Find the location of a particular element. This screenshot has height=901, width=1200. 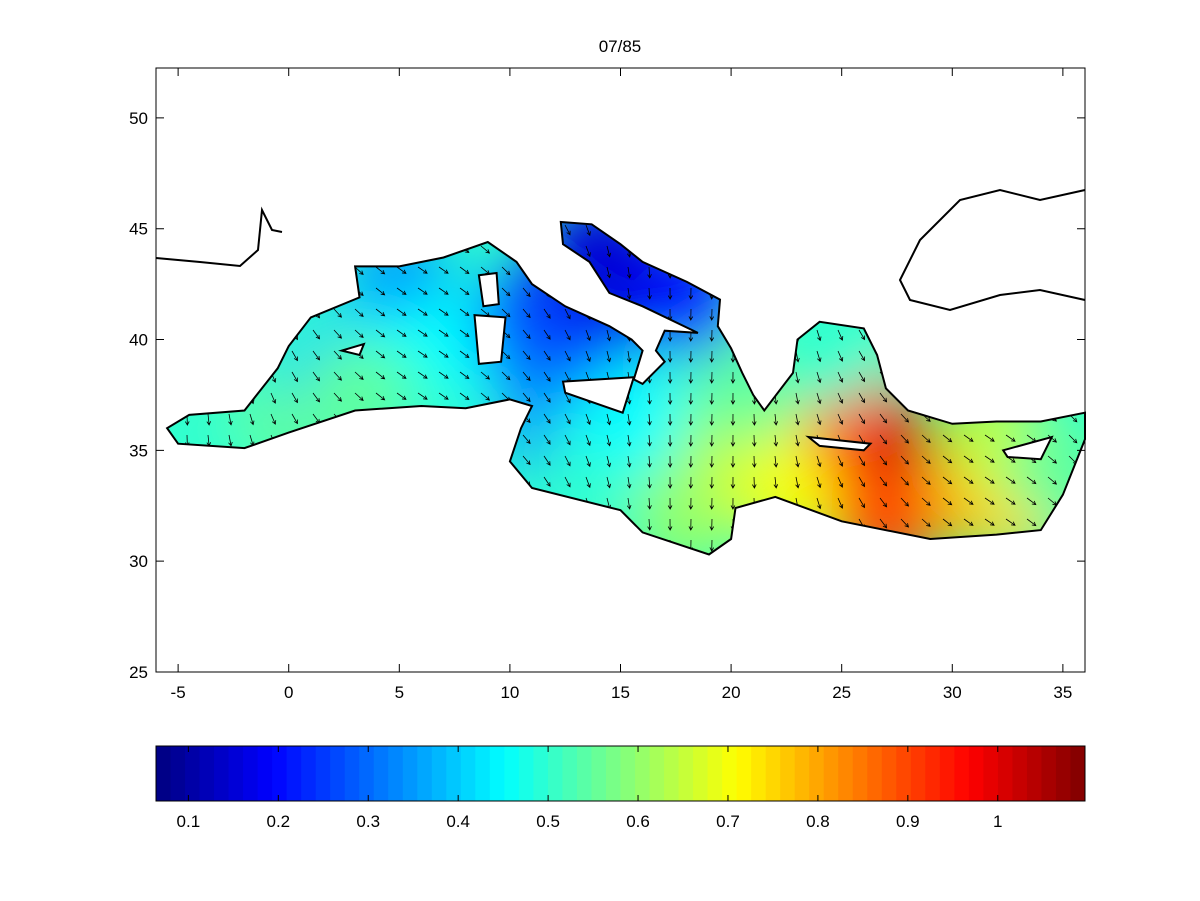

colorbar-tick-label: 0.8 is located at coordinates (818, 821).